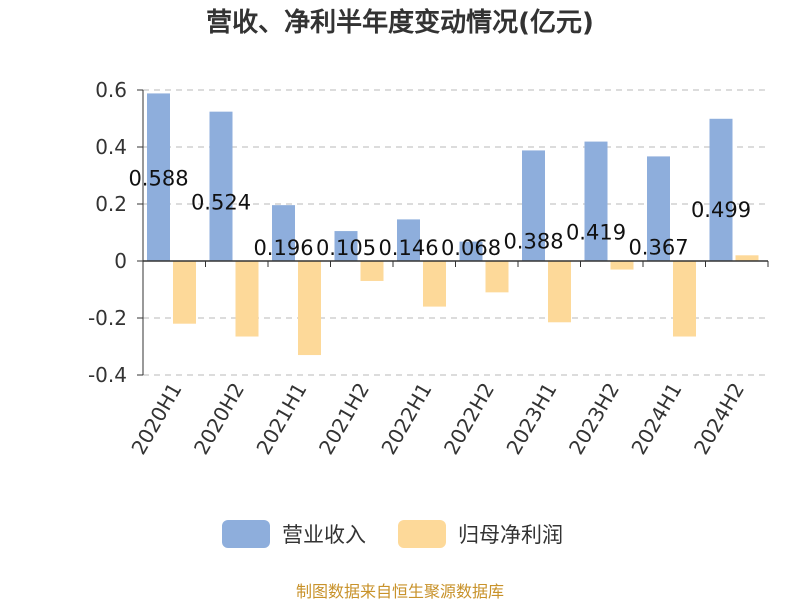 This screenshot has width=800, height=602. Describe the element at coordinates (107, 318) in the screenshot. I see `y-tick-label: -0.2` at that location.